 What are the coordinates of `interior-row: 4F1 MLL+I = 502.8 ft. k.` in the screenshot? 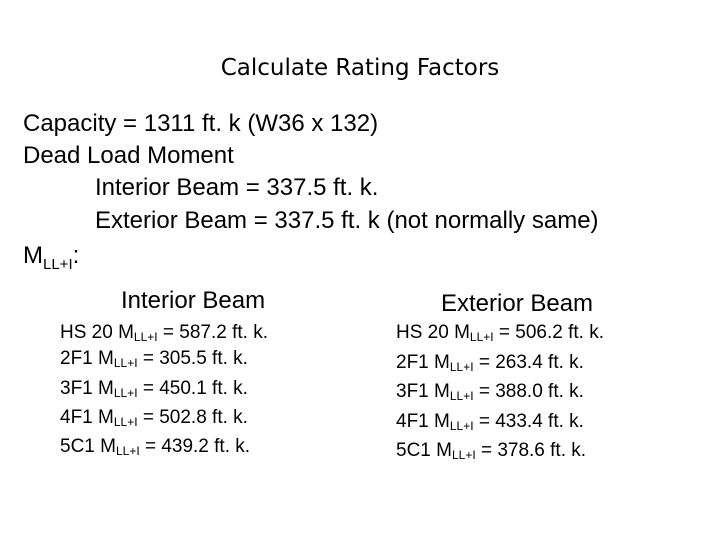 It's located at (154, 418).